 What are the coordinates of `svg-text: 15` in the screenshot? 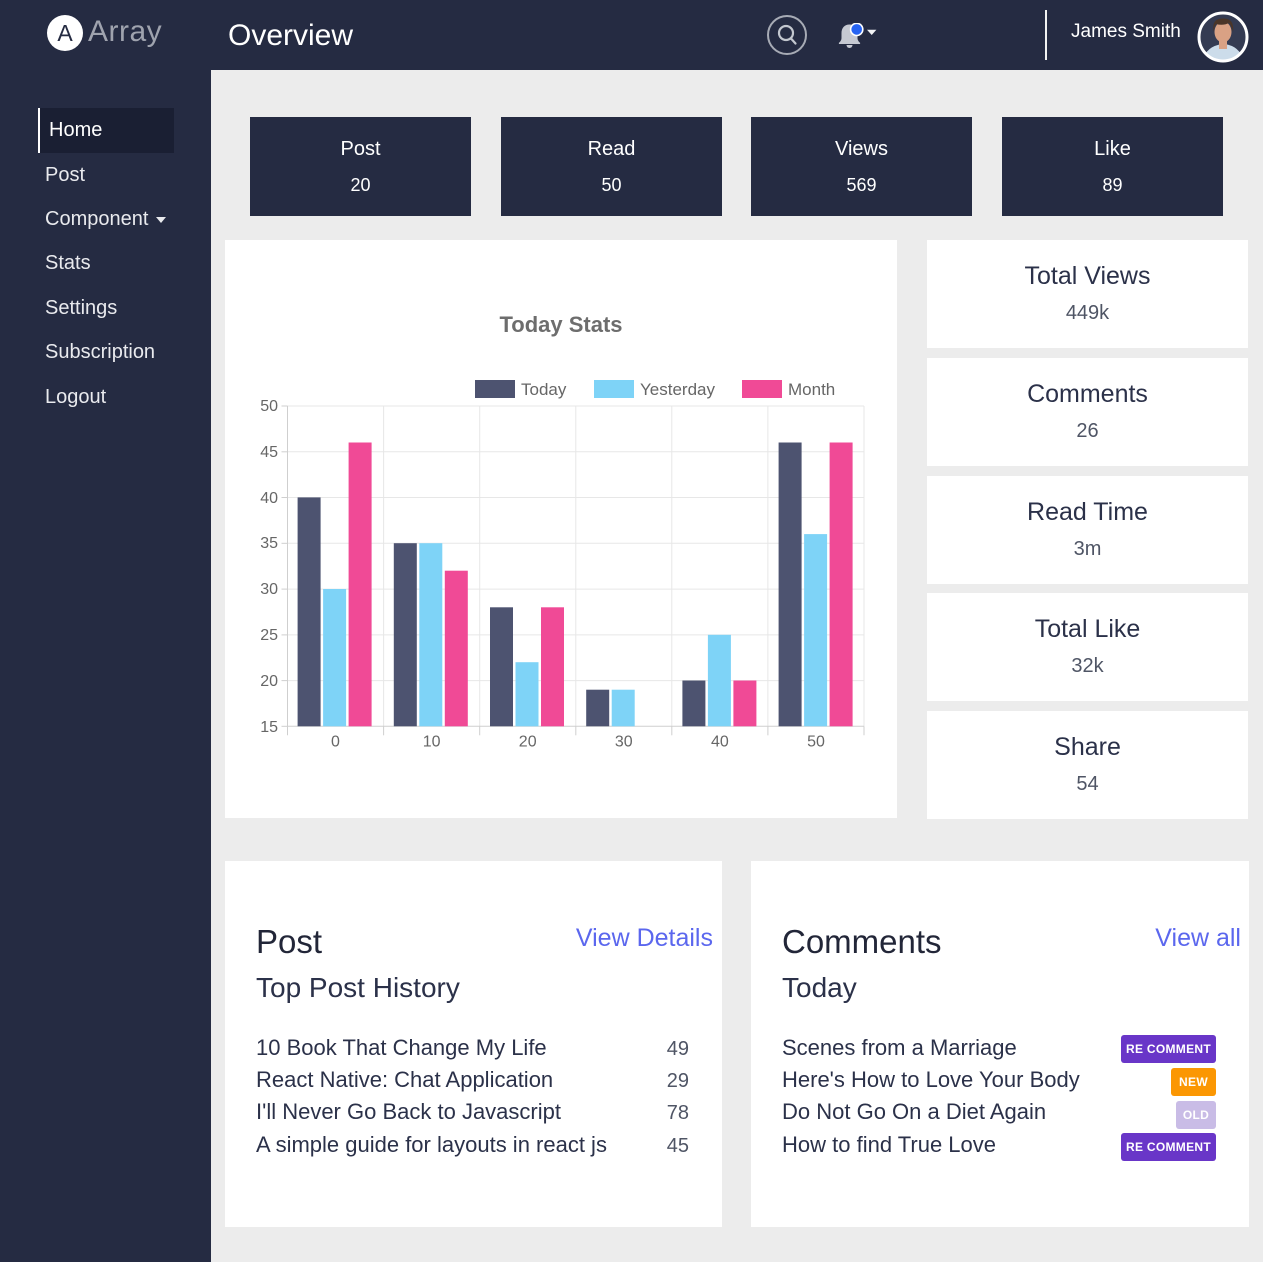 It's located at (269, 727).